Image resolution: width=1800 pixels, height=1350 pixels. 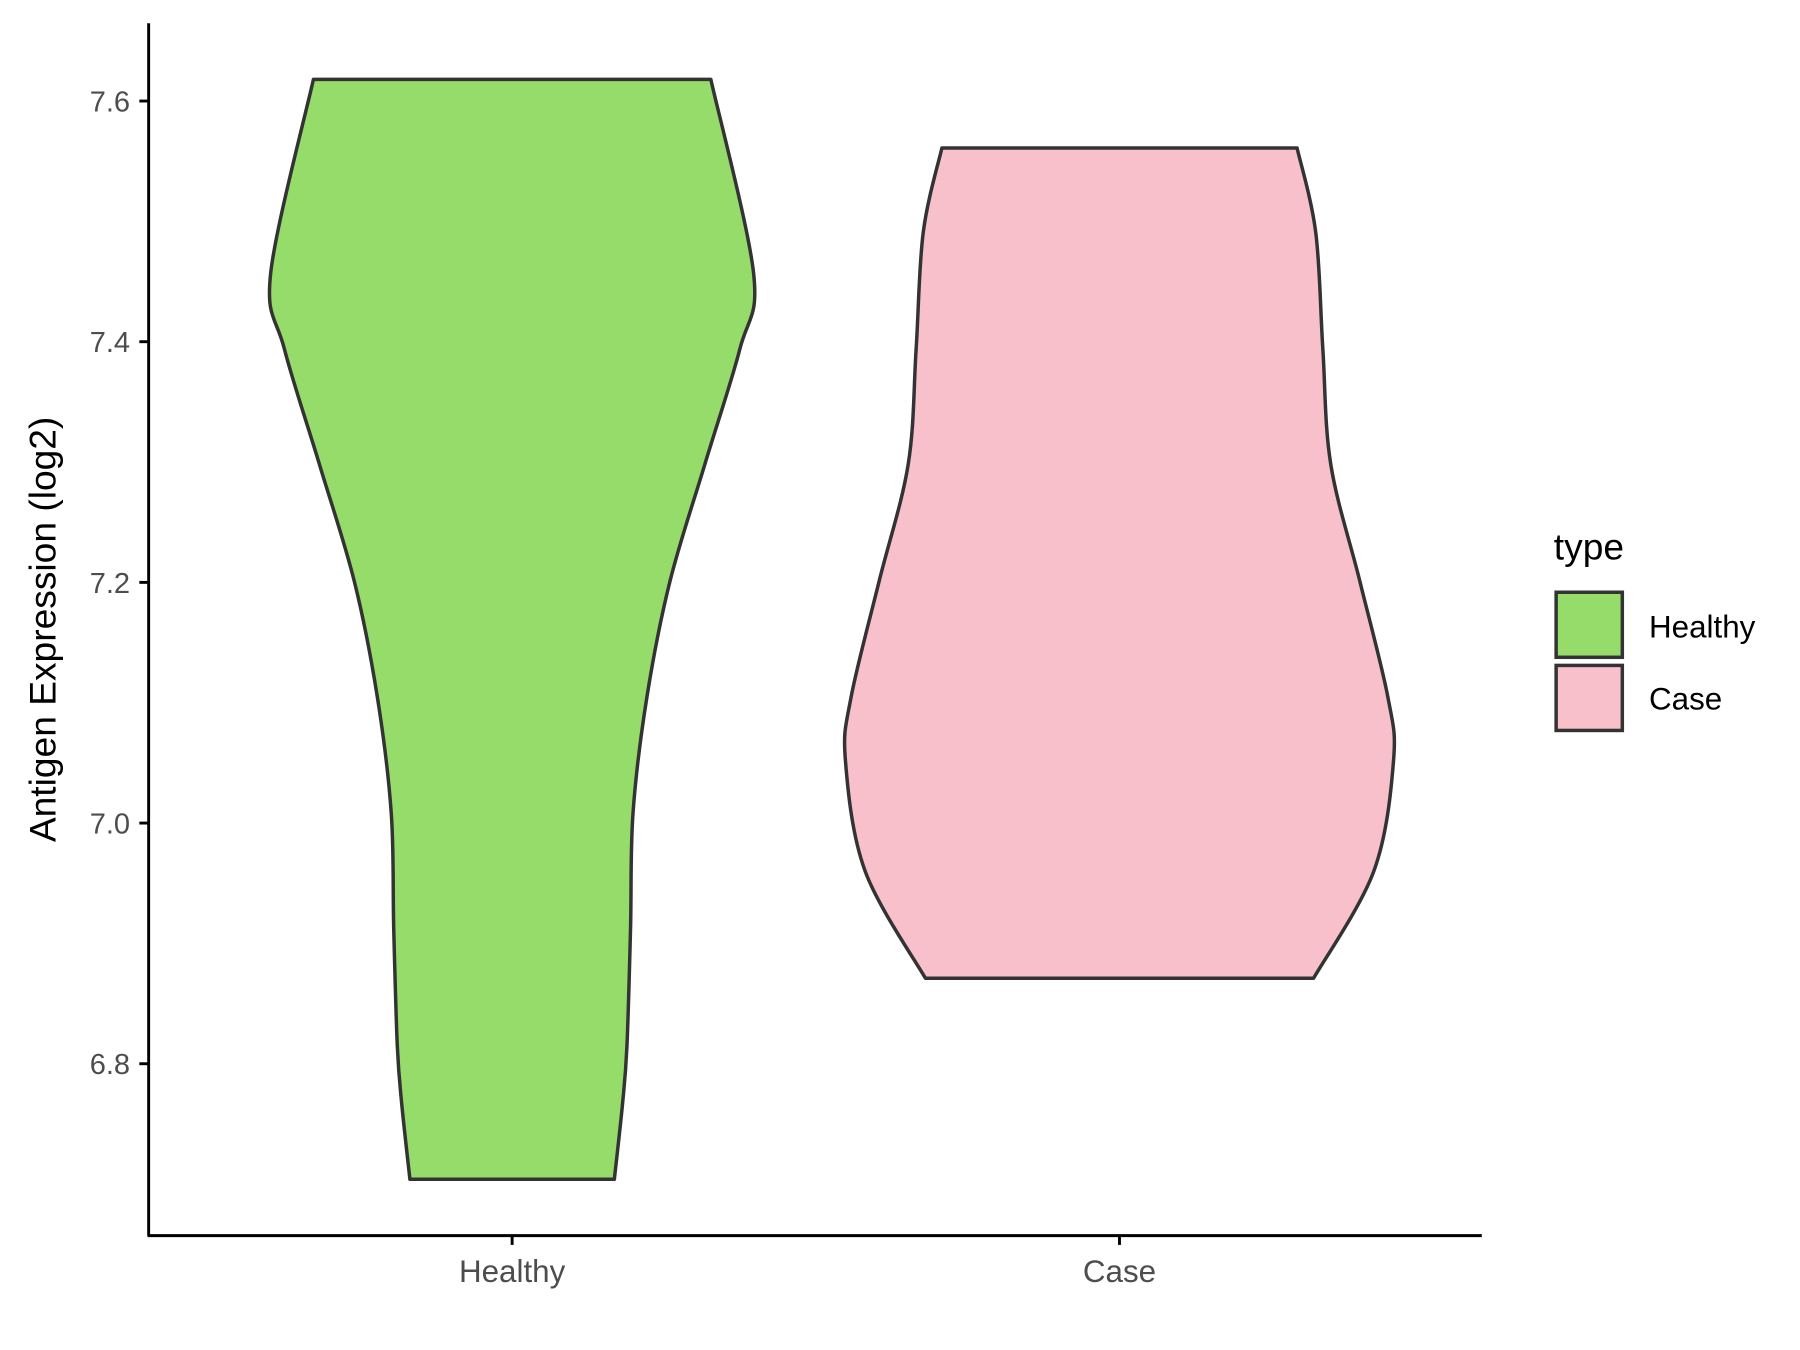 What do you see at coordinates (512, 1271) in the screenshot?
I see `x-tick-label-healthy: Healthy` at bounding box center [512, 1271].